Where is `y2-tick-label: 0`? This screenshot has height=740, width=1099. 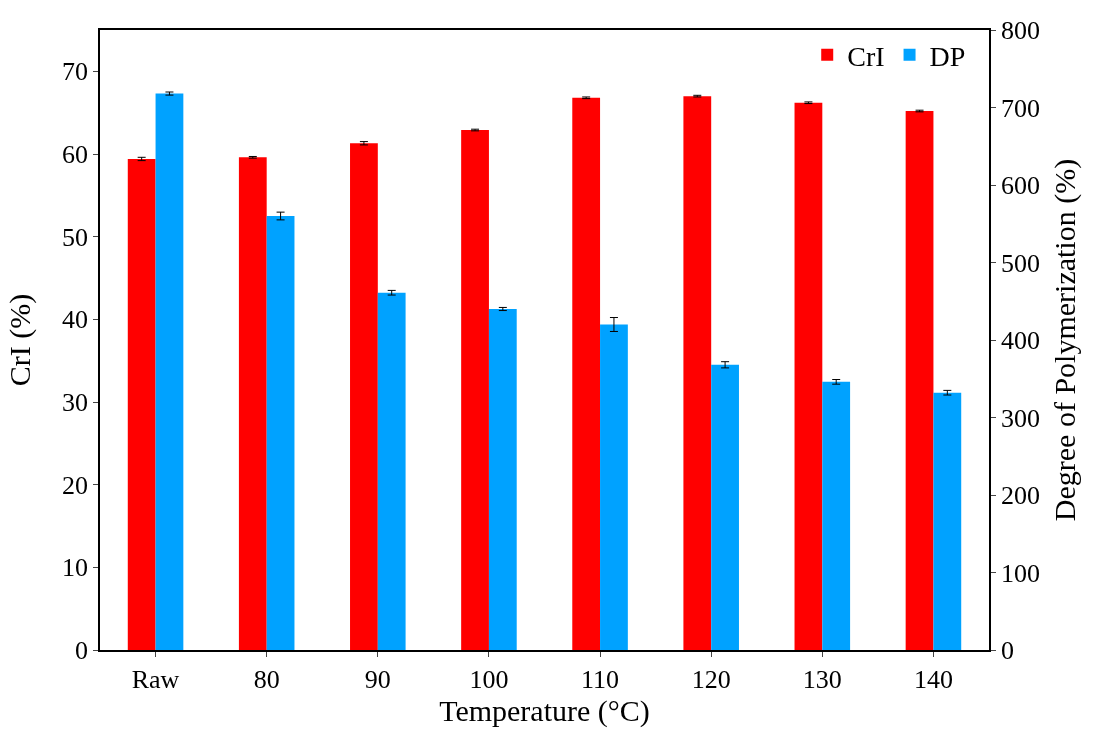
y2-tick-label: 0 is located at coordinates (1007, 651).